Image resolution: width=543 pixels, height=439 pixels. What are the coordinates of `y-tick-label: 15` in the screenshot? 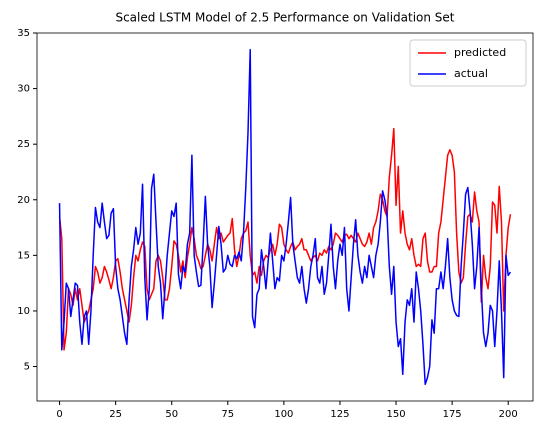 It's located at (23, 255).